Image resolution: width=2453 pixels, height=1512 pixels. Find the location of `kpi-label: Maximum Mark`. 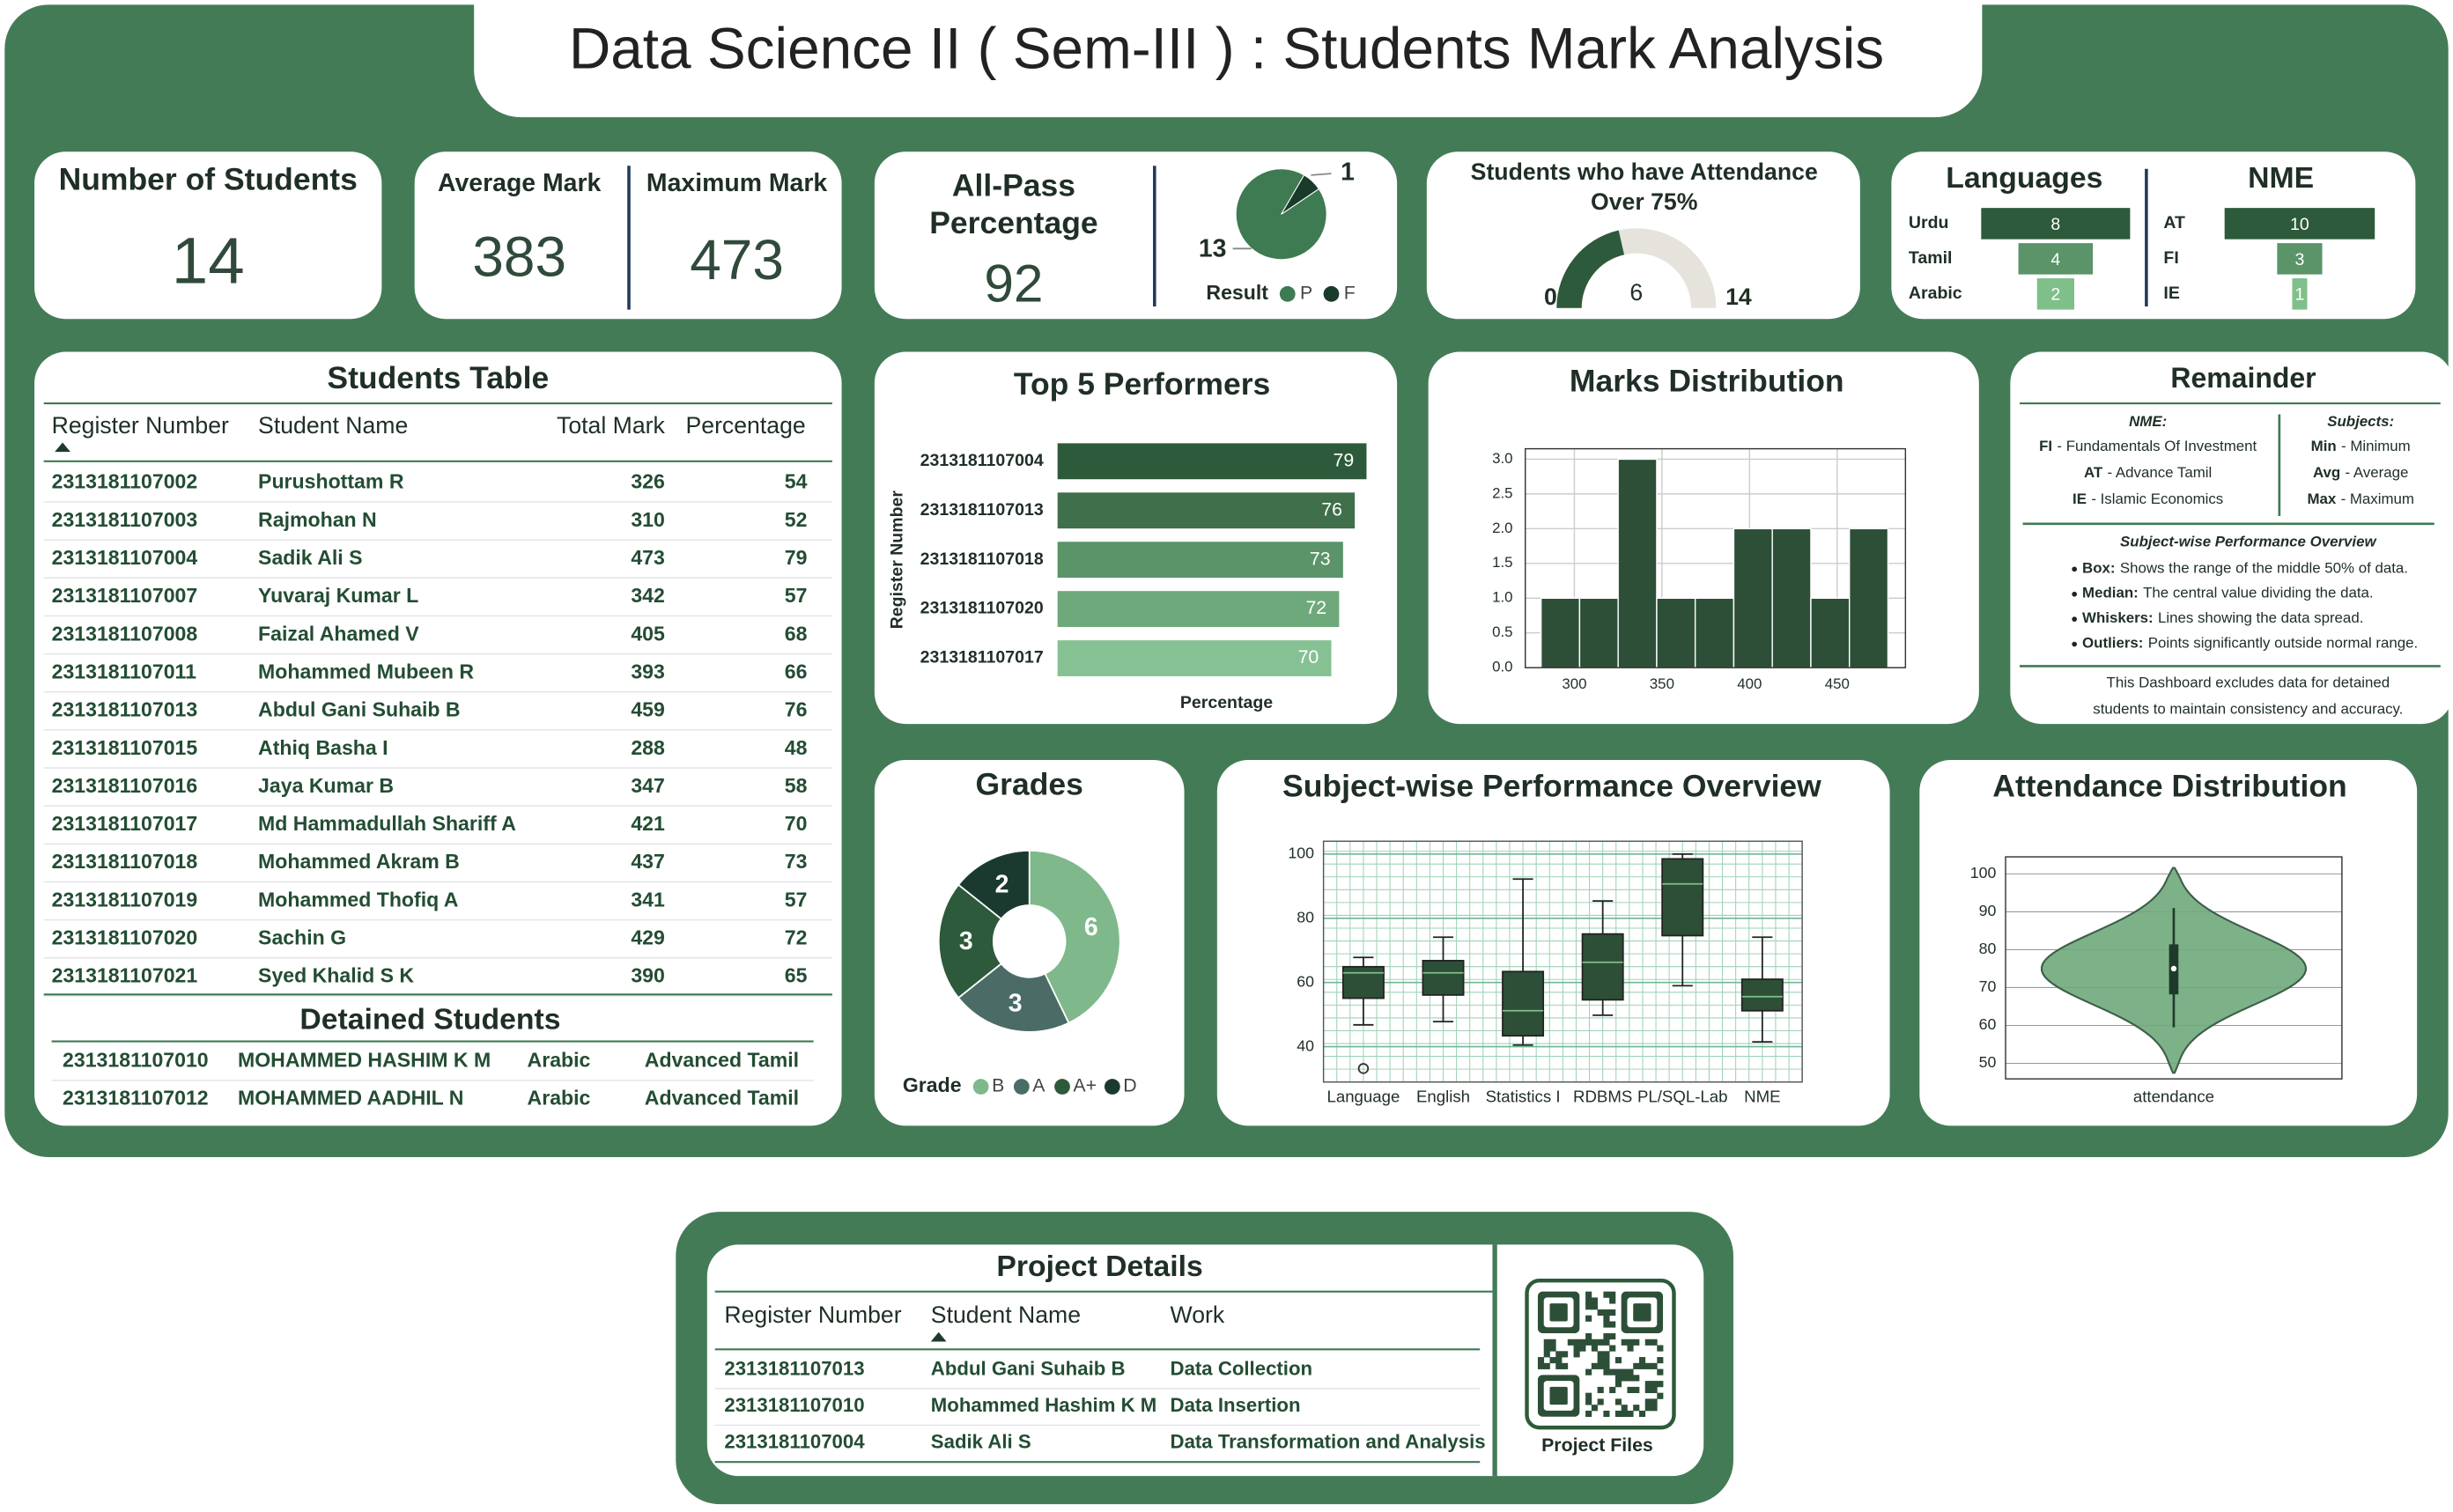

kpi-label: Maximum Mark is located at coordinates (737, 183).